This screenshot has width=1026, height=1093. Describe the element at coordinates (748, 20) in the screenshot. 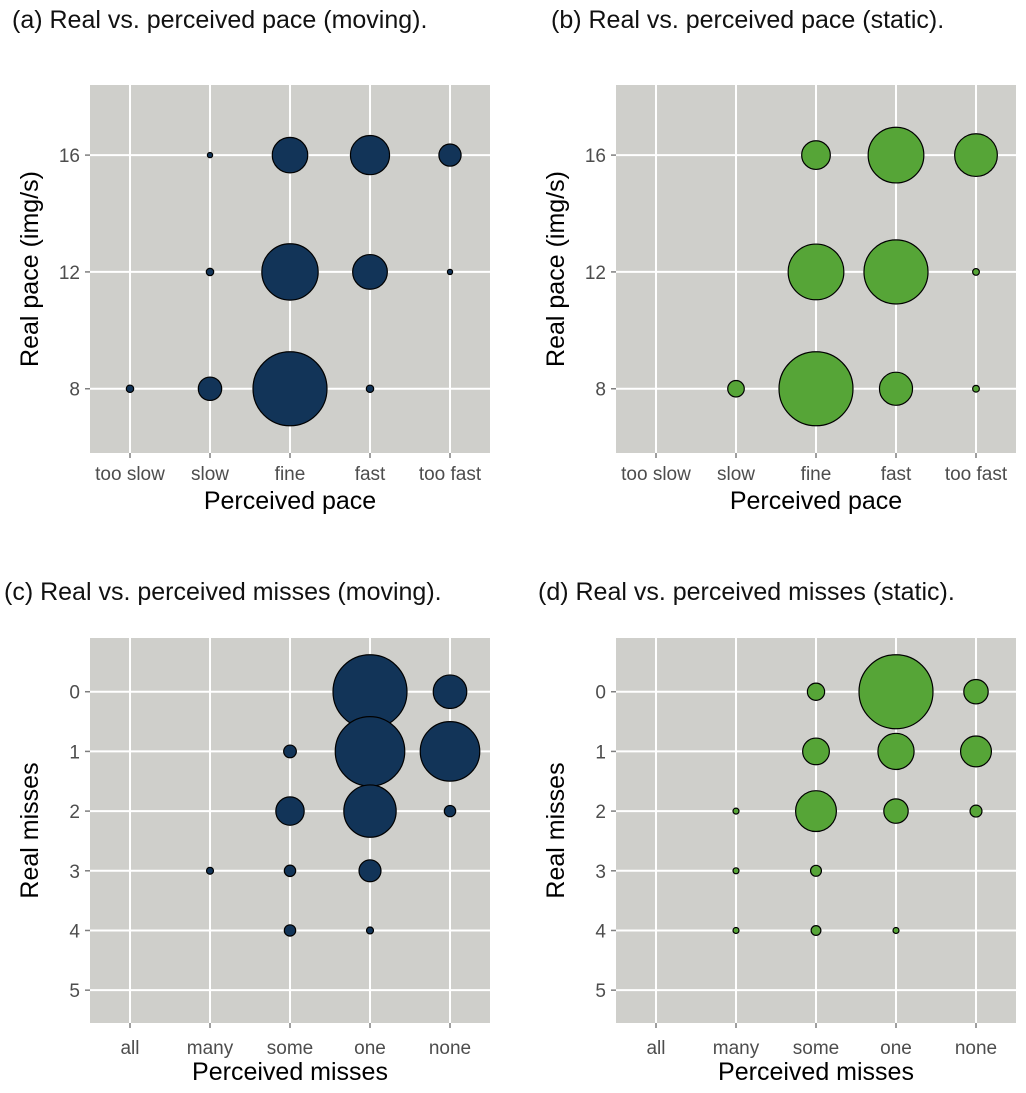

I see `caption-b: (b) Real vs. perceived pace (static).` at that location.